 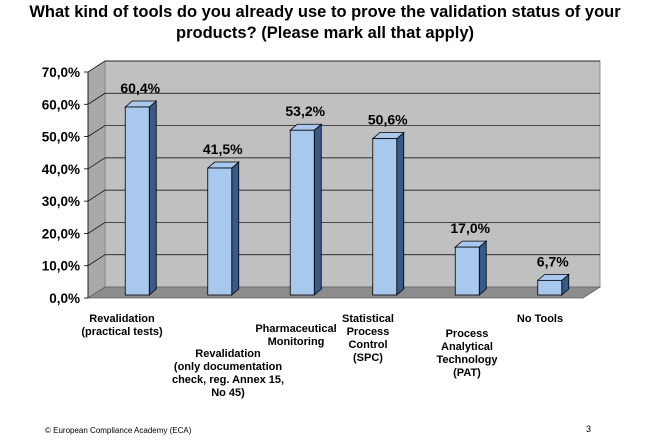 What do you see at coordinates (388, 120) in the screenshot?
I see `data-label: 50,6%` at bounding box center [388, 120].